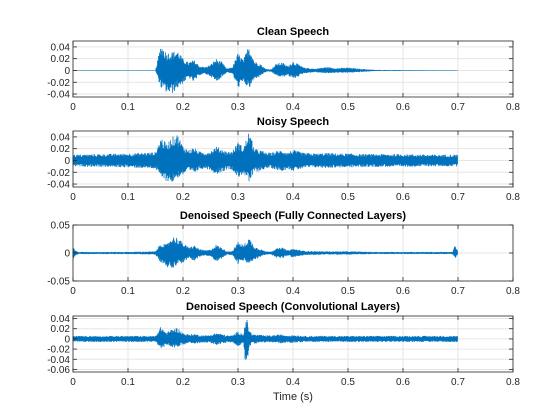  Describe the element at coordinates (293, 122) in the screenshot. I see `chart-title: Noisy Speech` at that location.